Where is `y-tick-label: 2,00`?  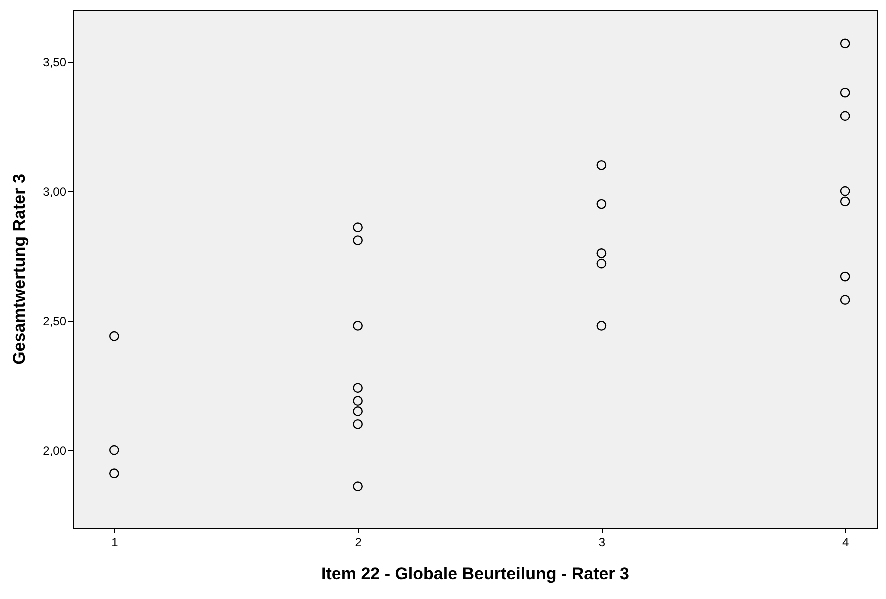 y-tick-label: 2,00 is located at coordinates (55, 451).